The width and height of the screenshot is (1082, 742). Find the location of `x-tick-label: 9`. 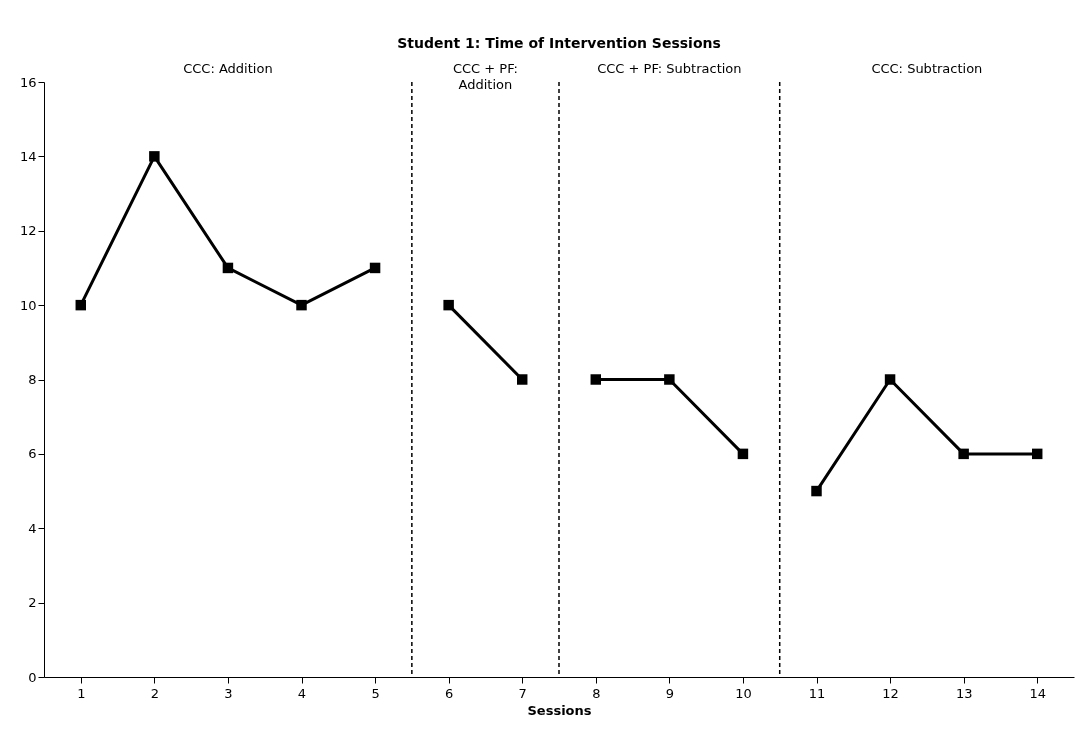

x-tick-label: 9 is located at coordinates (669, 693).